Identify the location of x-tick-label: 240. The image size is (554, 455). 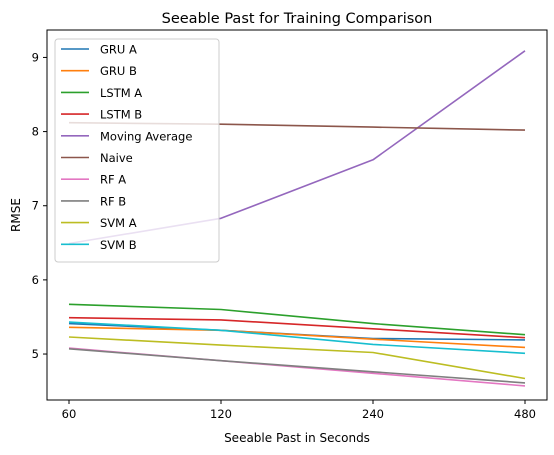
(373, 414).